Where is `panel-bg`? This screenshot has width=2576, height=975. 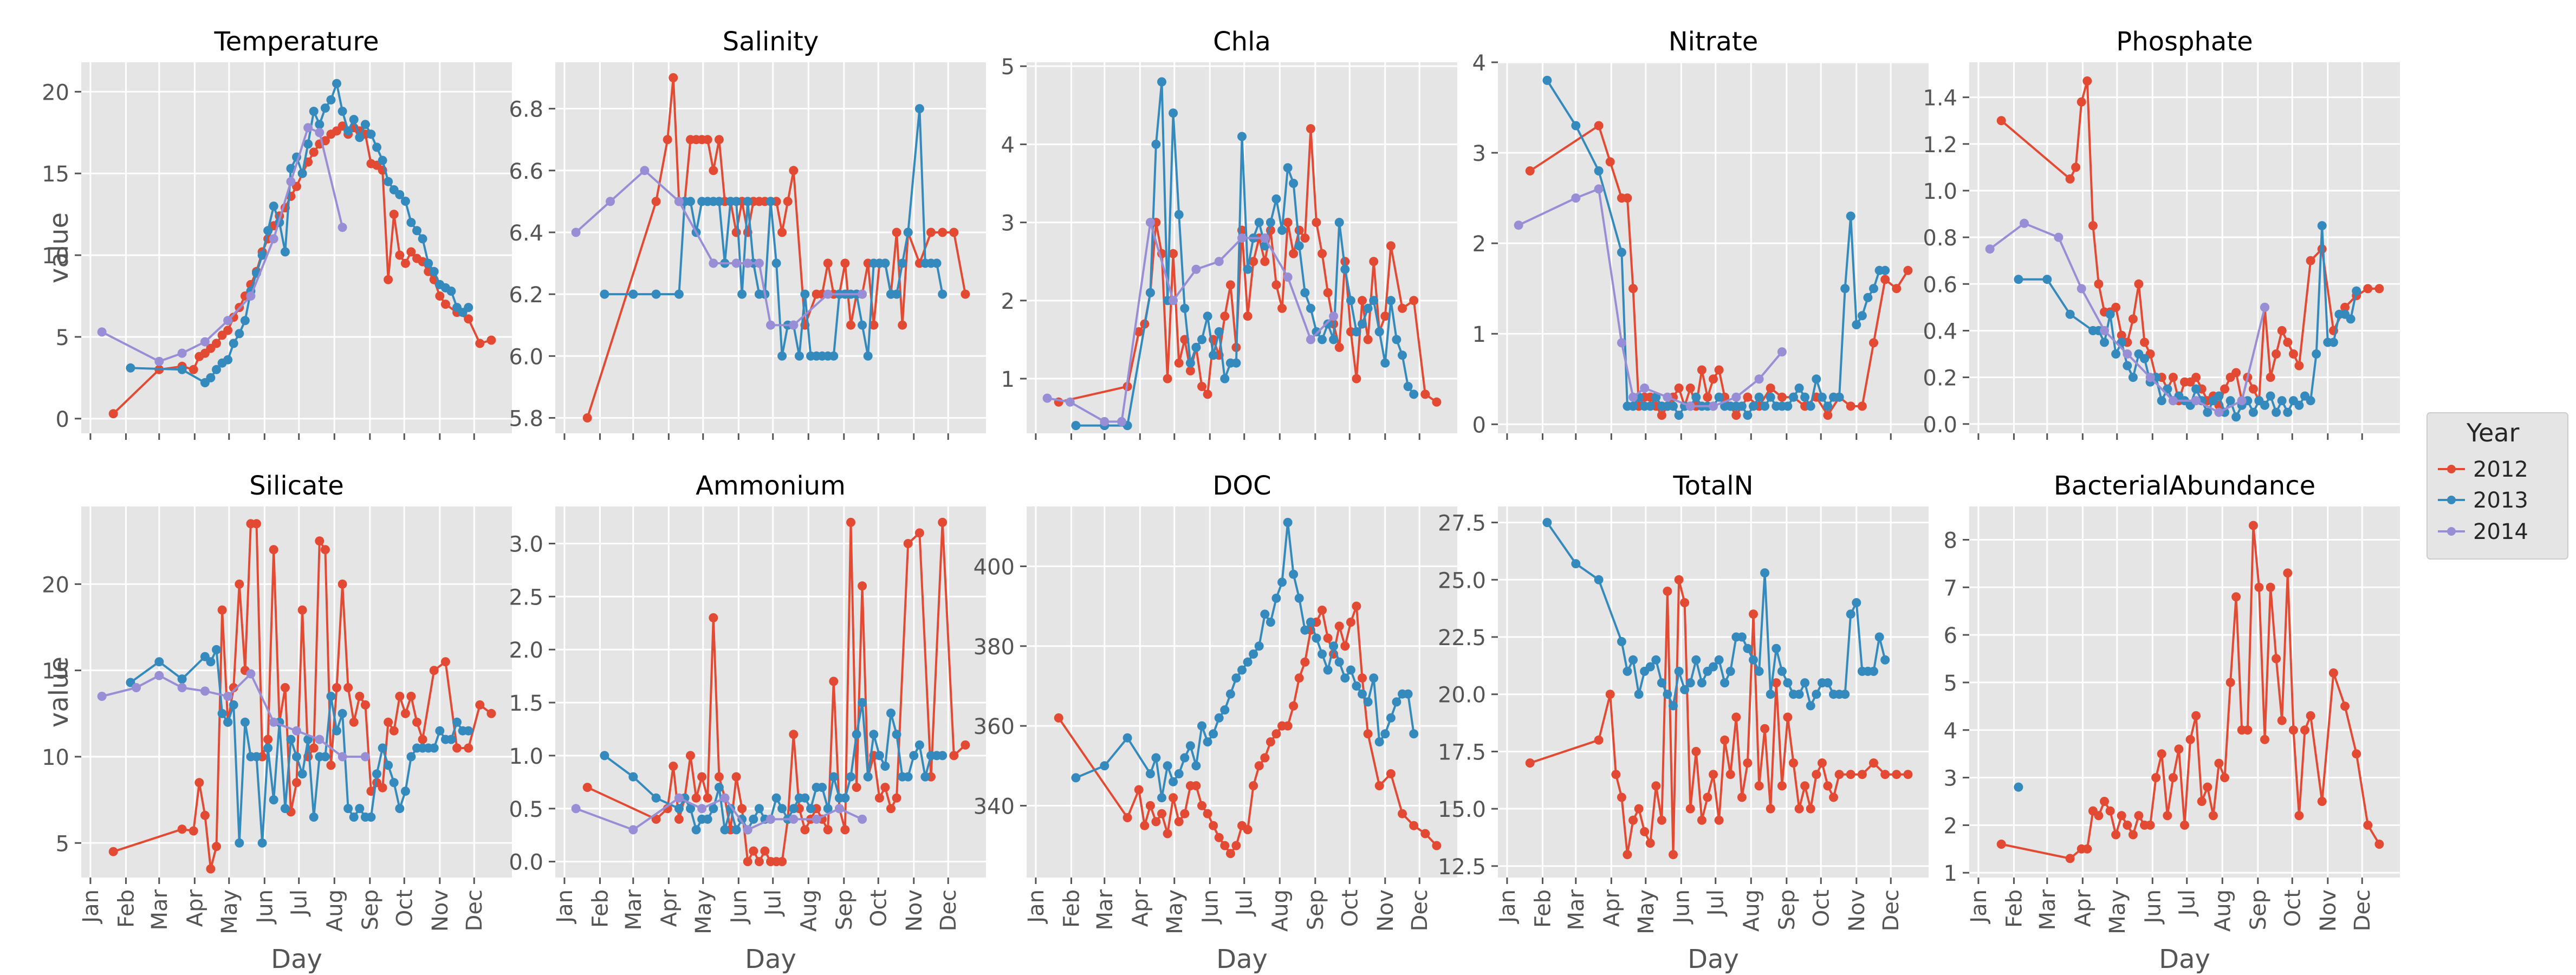
panel-bg is located at coordinates (1713, 691).